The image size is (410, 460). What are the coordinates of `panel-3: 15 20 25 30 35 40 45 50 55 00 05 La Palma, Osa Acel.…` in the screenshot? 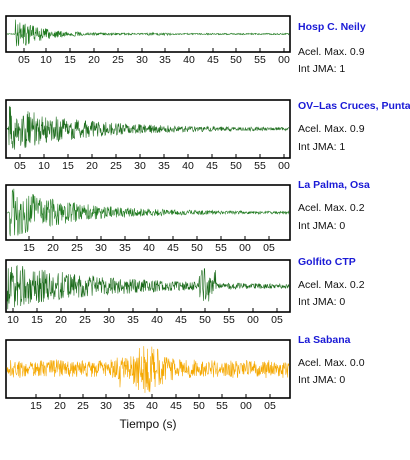 It's located at (187, 216).